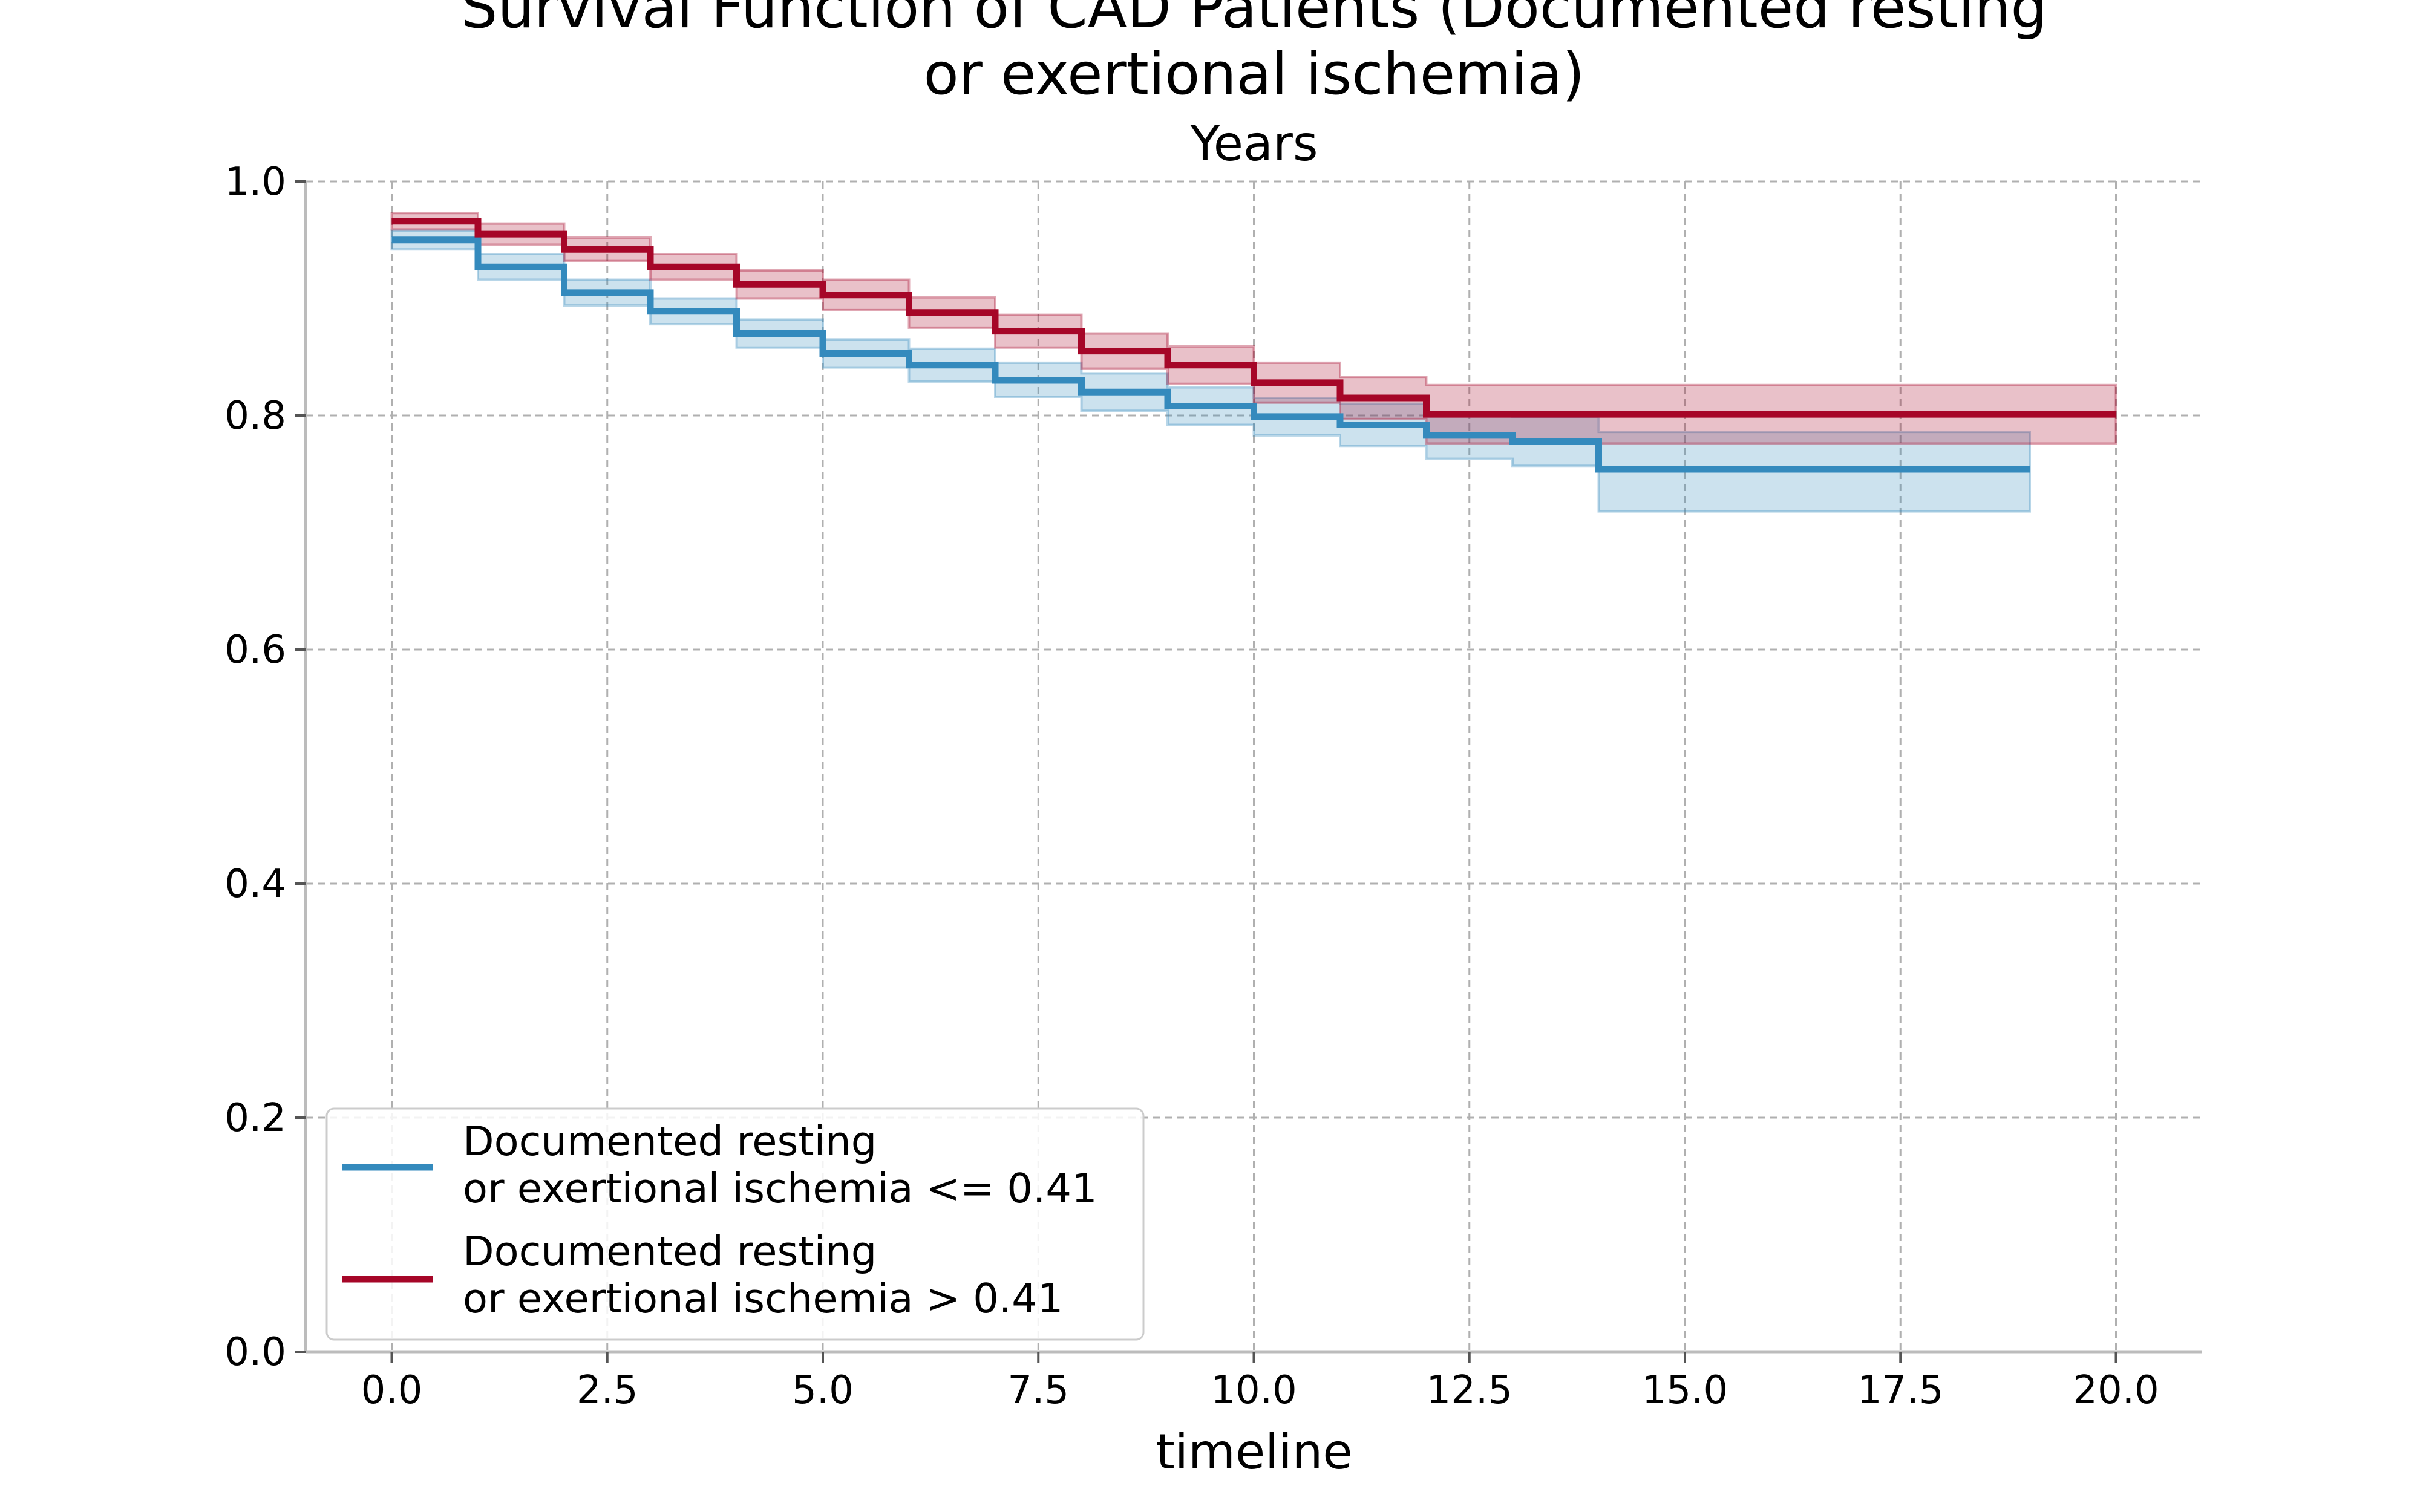  I want to click on x-tick-label: 17.5, so click(1900, 1391).